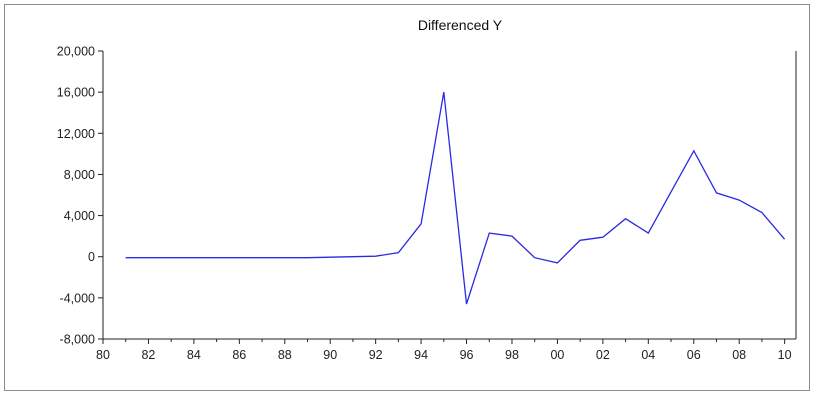 This screenshot has width=817, height=397. Describe the element at coordinates (76, 93) in the screenshot. I see `y-tick-label: 16,000` at that location.